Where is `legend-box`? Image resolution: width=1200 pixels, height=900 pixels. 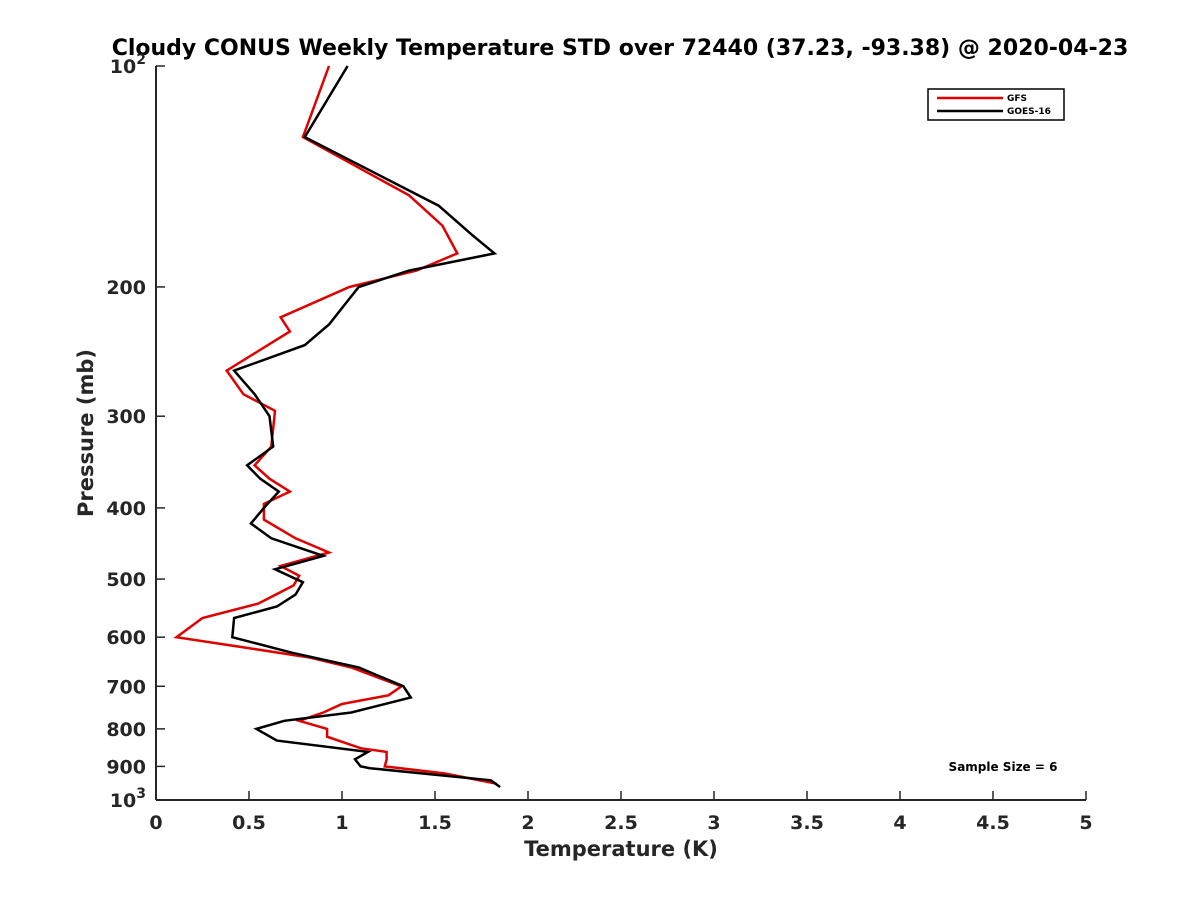
legend-box is located at coordinates (996, 104).